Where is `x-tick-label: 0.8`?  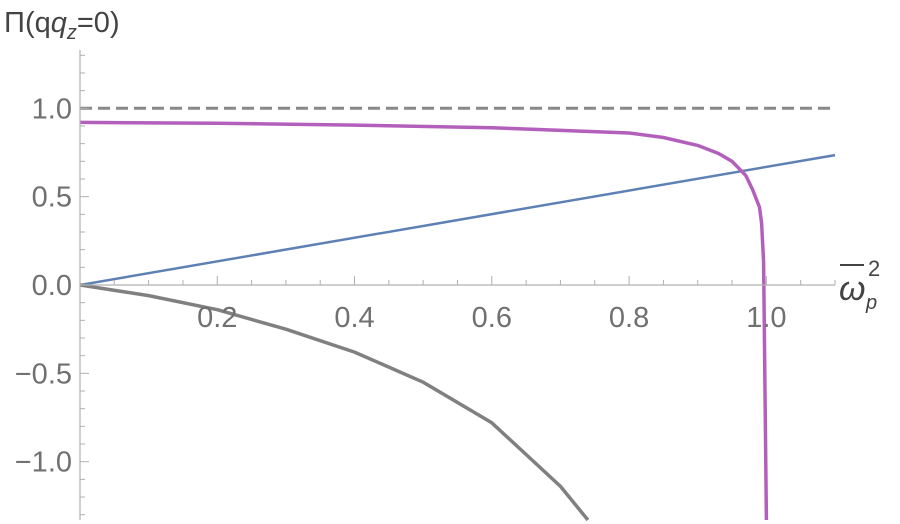
x-tick-label: 0.8 is located at coordinates (629, 318).